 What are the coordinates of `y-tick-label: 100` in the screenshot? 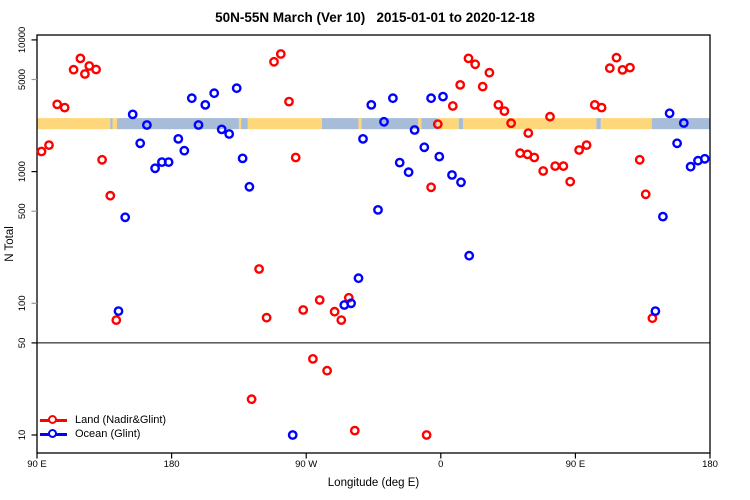 It's located at (22, 303).